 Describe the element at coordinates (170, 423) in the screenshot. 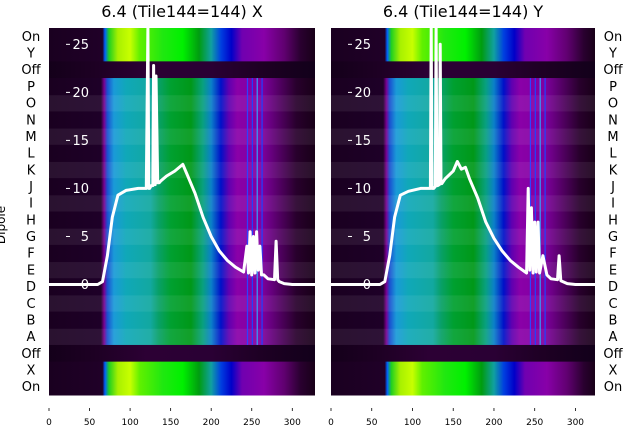

I see `x-tick-label: 150` at that location.